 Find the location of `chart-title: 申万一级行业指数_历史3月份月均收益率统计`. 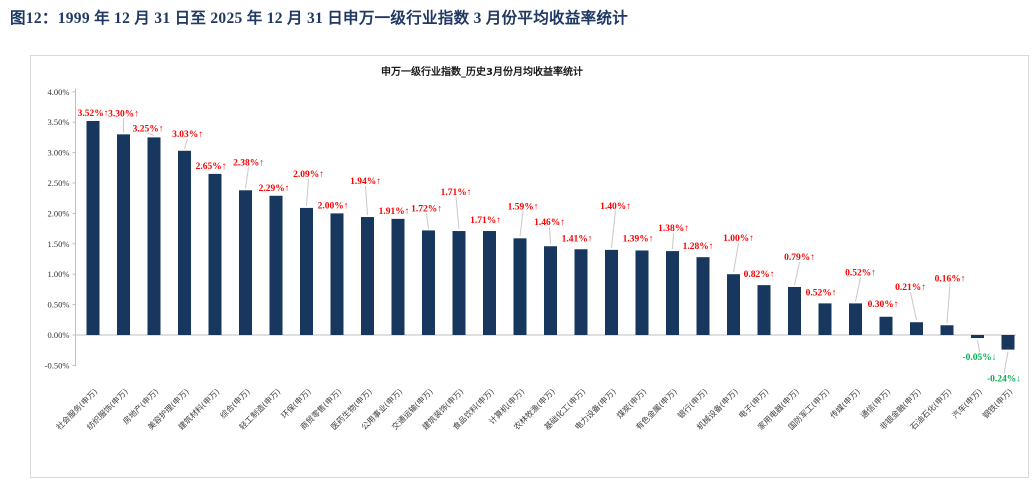

chart-title: 申万一级行业指数_历史3月份月均收益率统计 is located at coordinates (482, 71).